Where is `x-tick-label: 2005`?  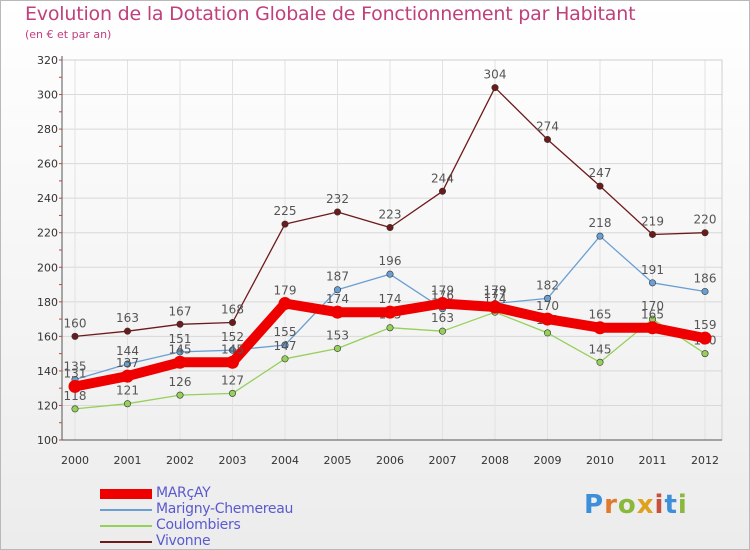 x-tick-label: 2005 is located at coordinates (338, 460).